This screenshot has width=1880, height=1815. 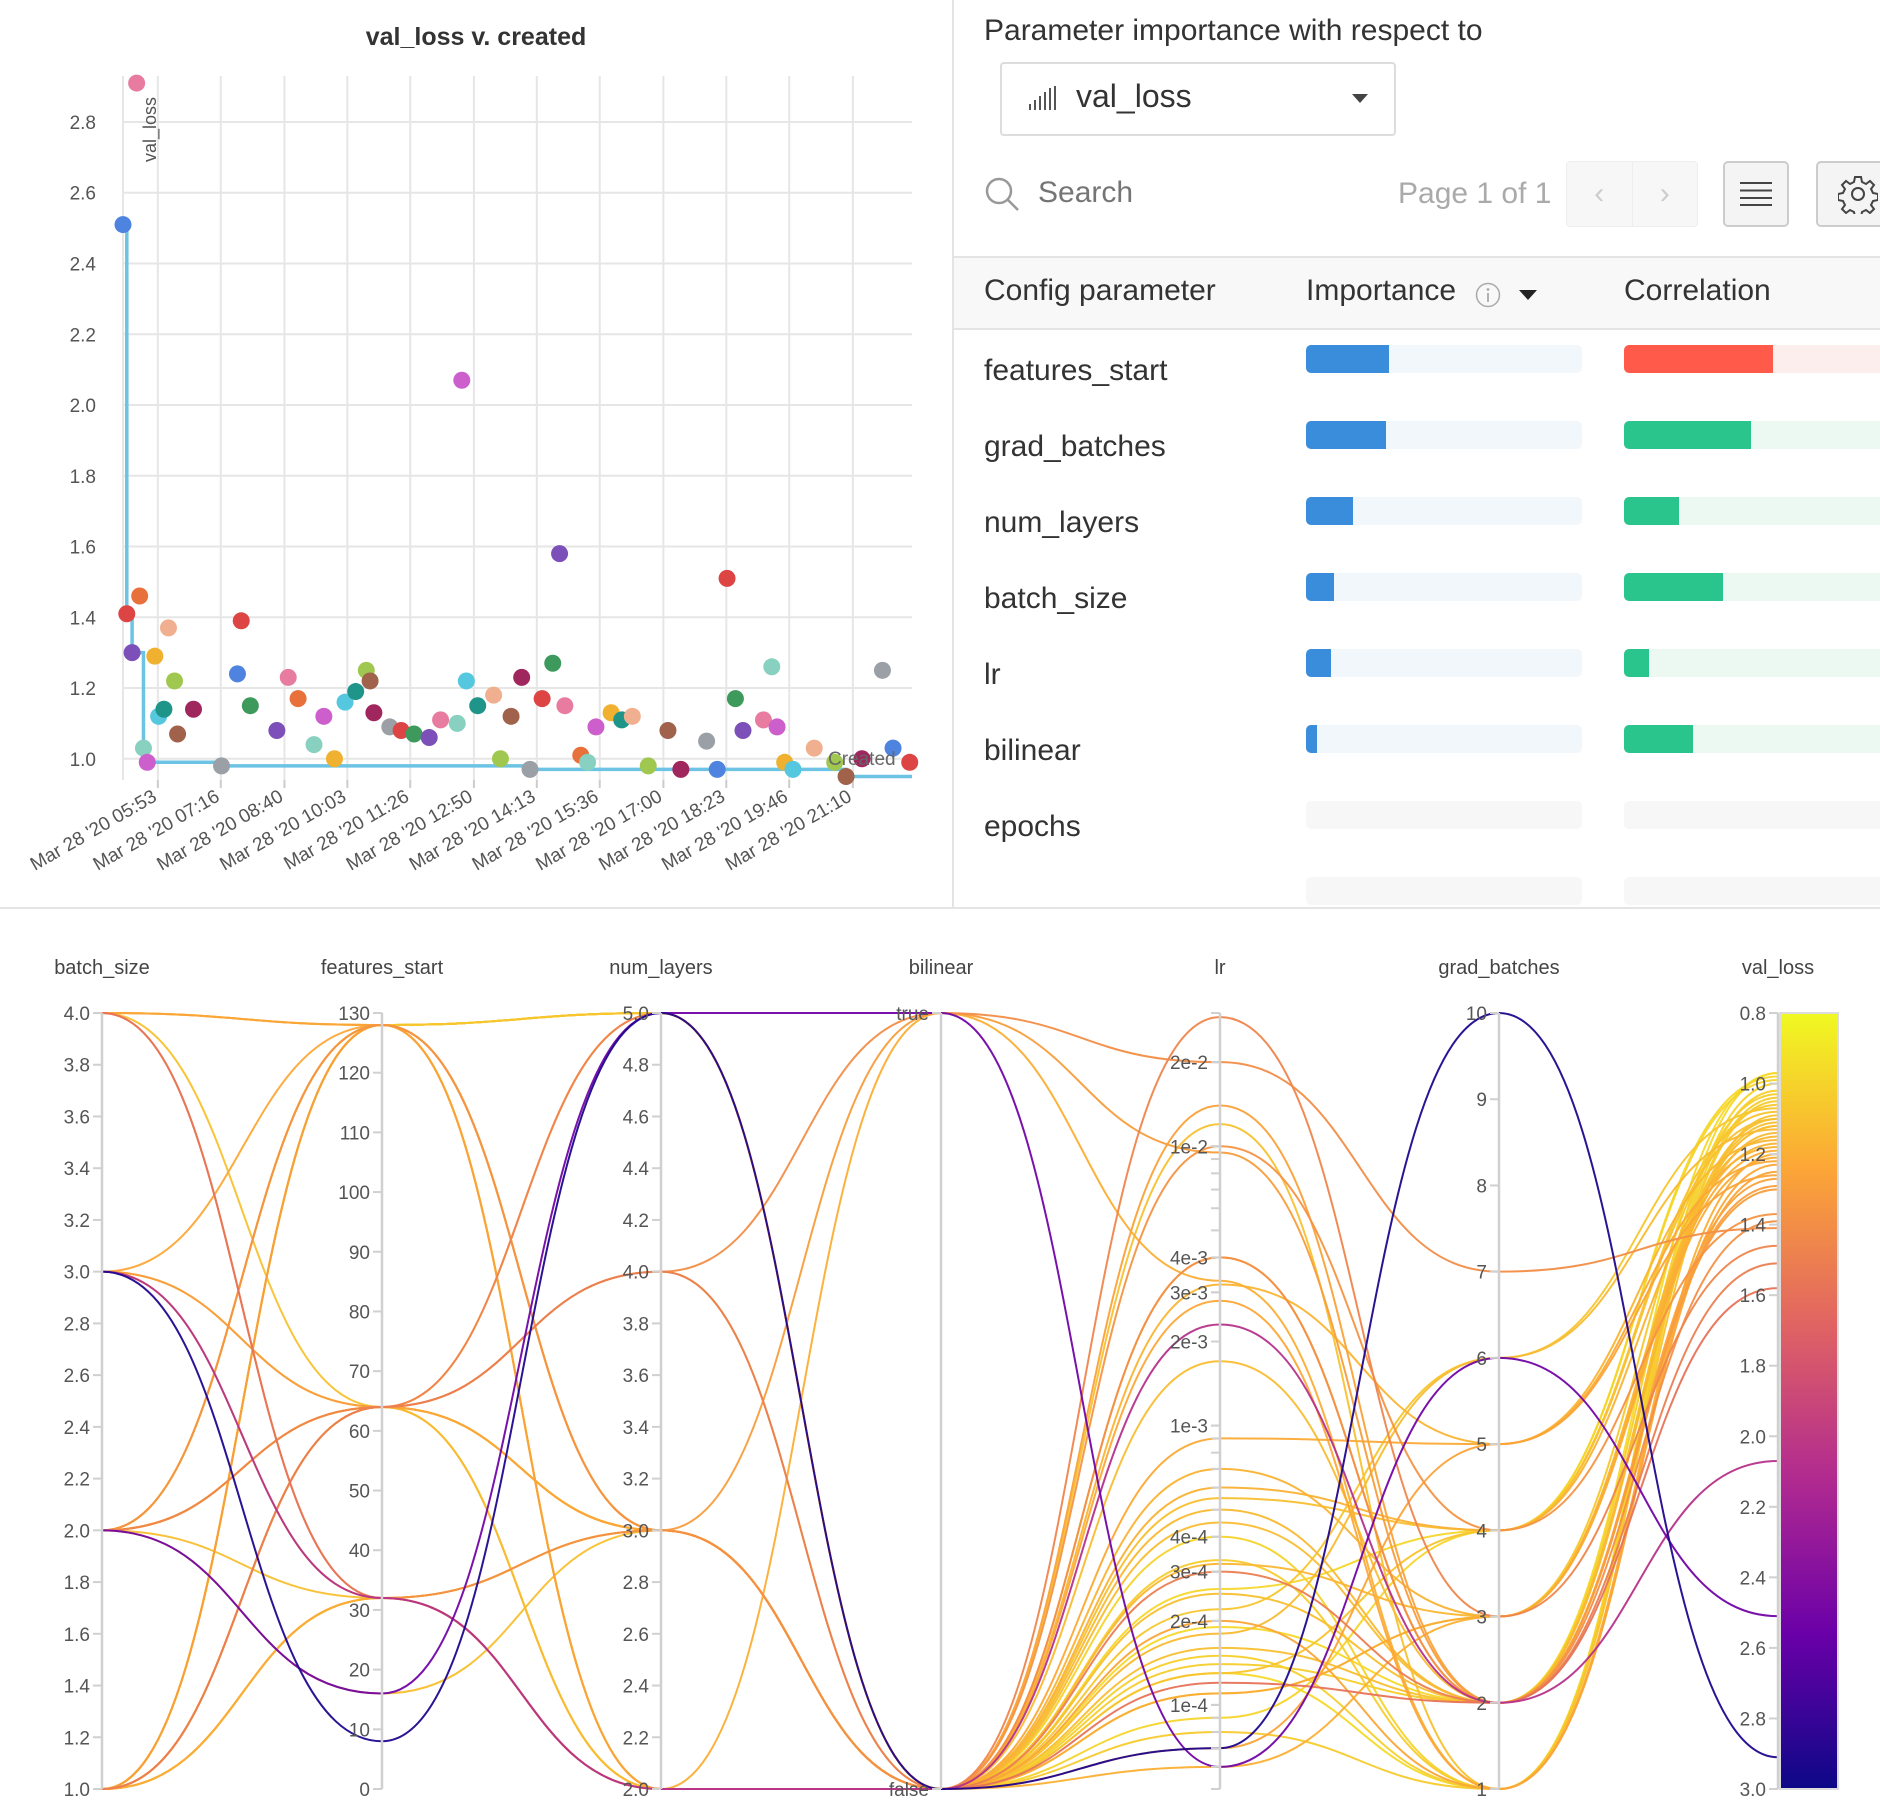 What do you see at coordinates (1528, 295) in the screenshot?
I see `sort-descending-icon` at bounding box center [1528, 295].